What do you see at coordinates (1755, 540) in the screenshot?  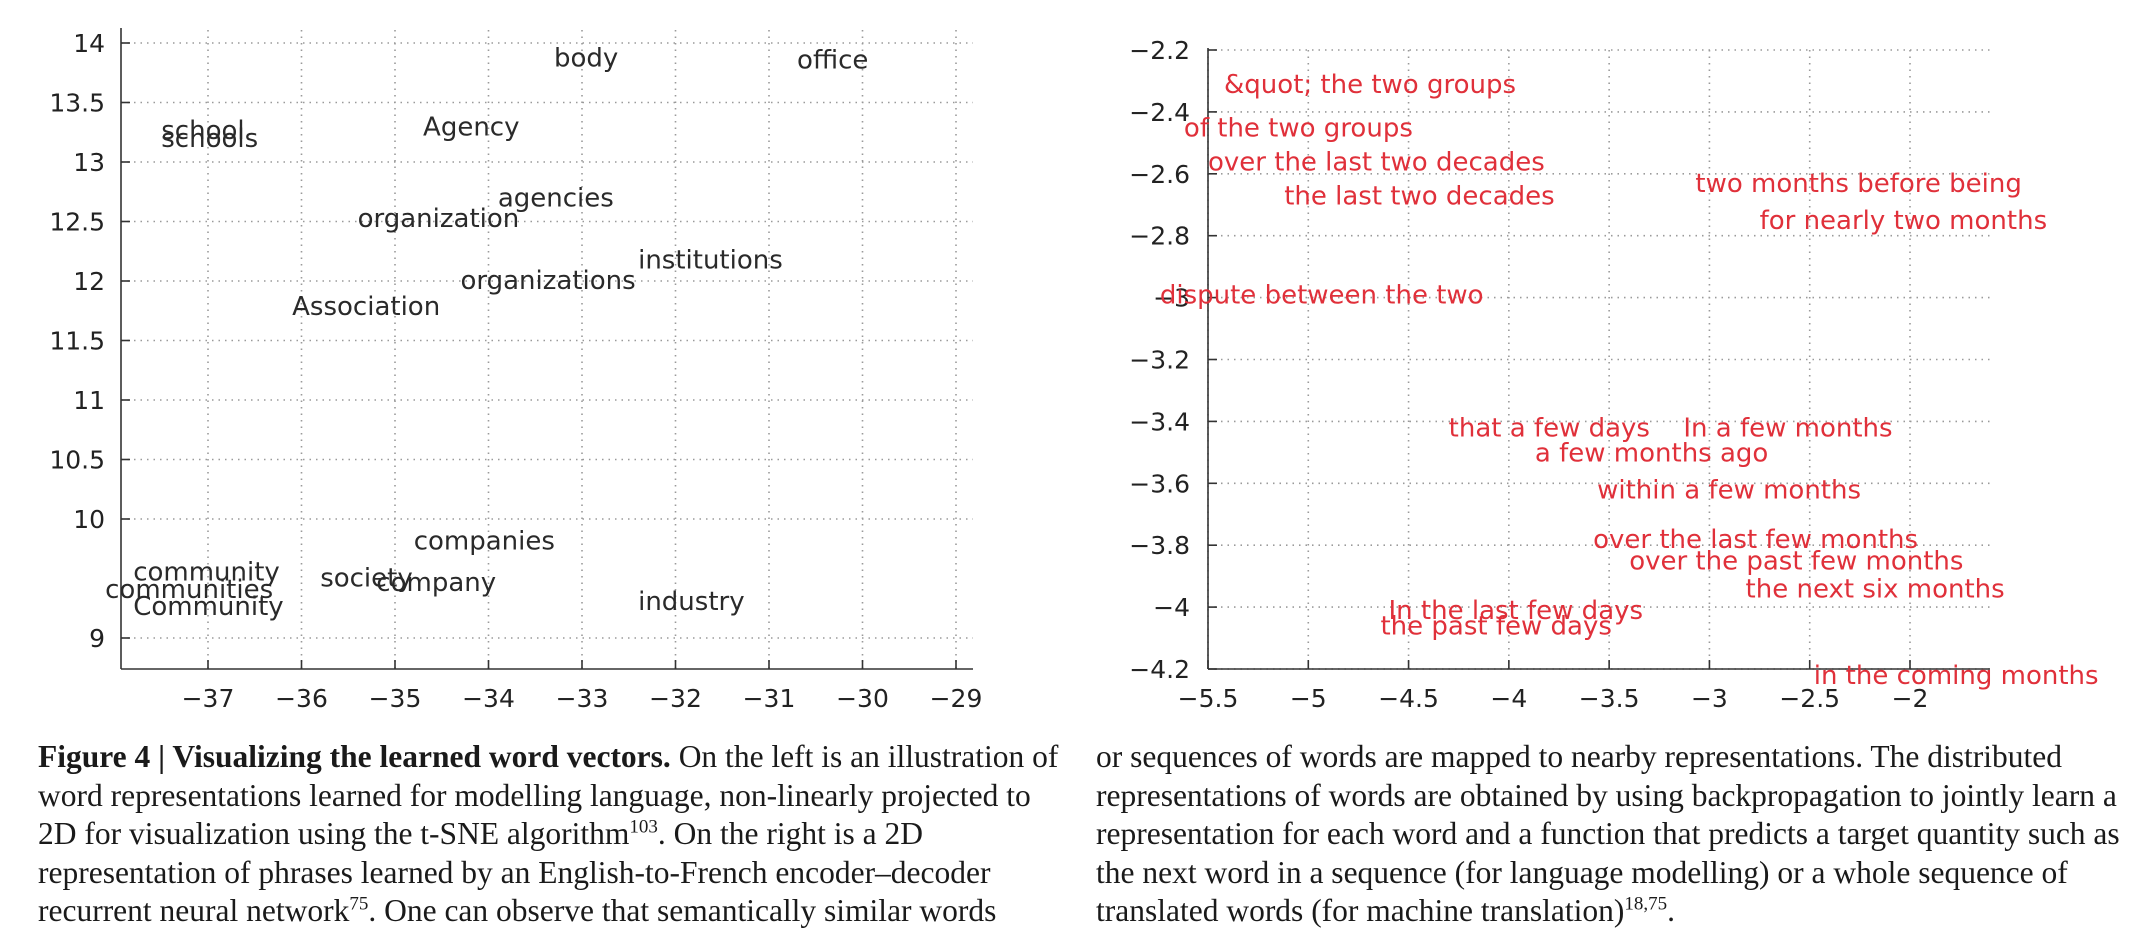 I see `data-point-label: over the last few months` at bounding box center [1755, 540].